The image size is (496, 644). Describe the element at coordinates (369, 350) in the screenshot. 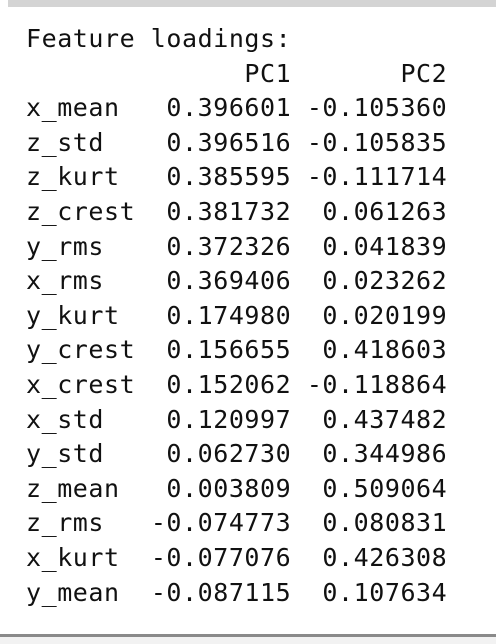

I see `pc2-value: 0.418603` at that location.